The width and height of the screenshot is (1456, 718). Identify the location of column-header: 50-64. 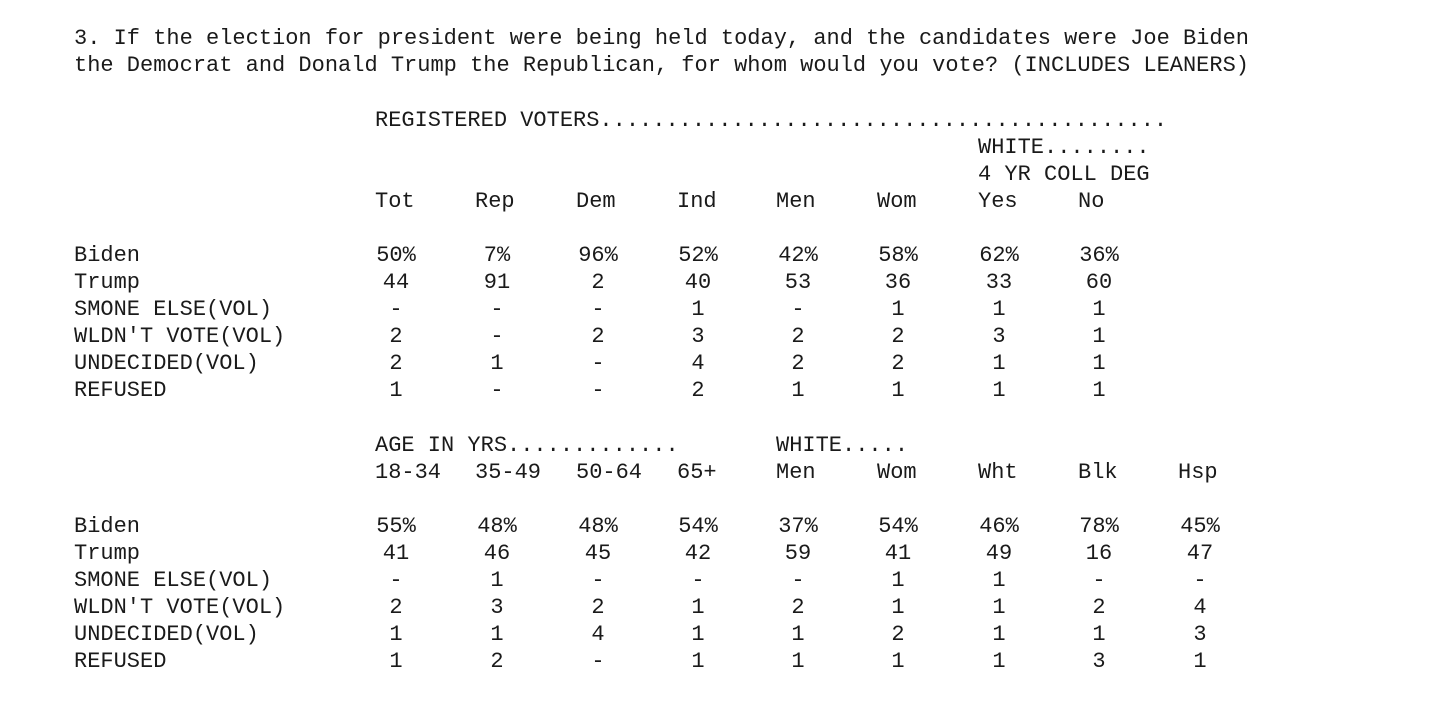
(609, 472).